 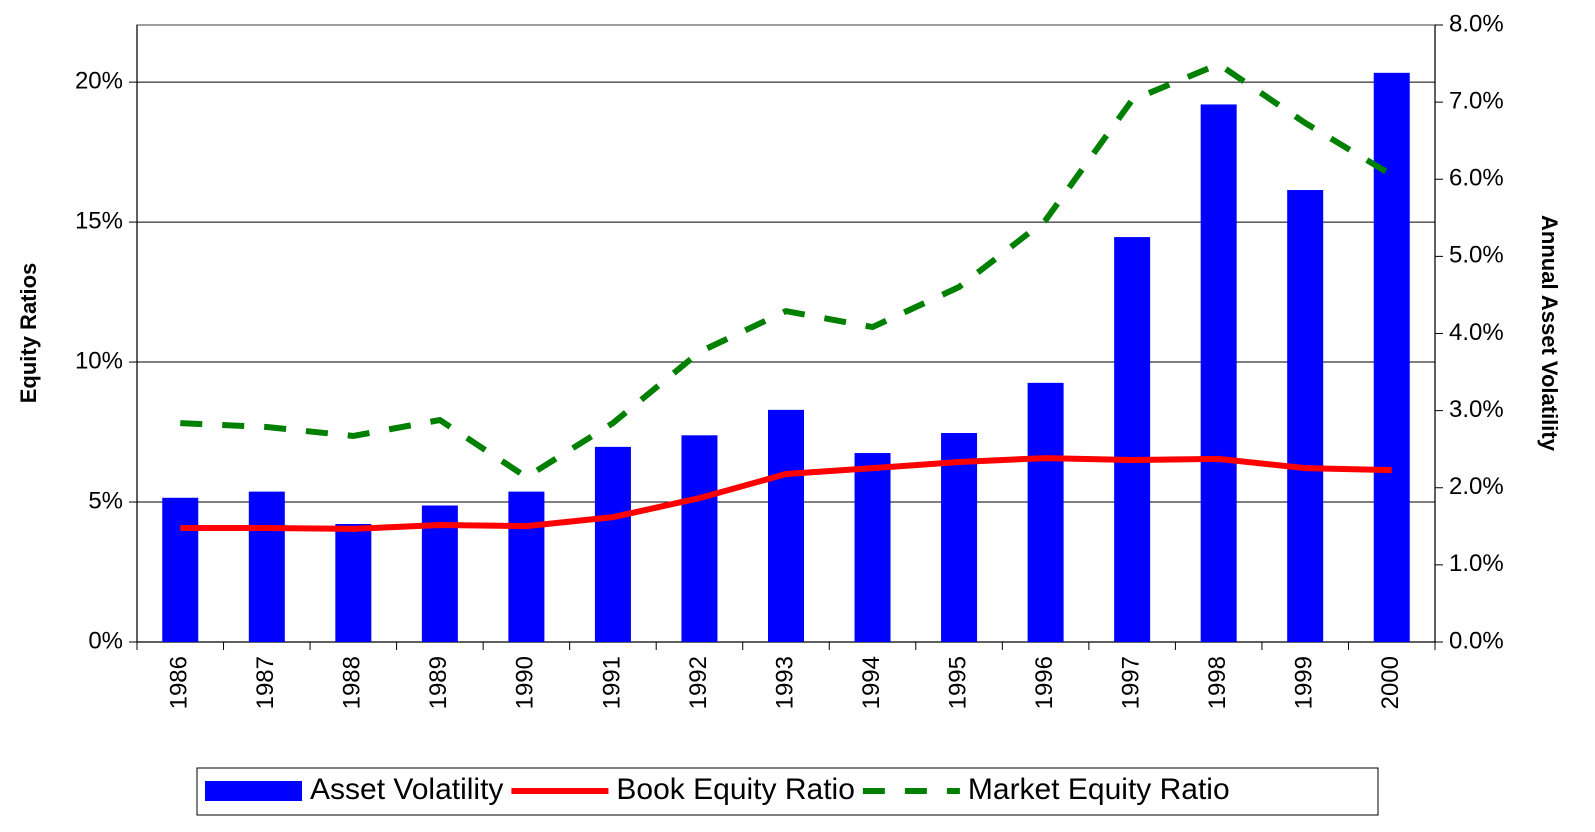 I want to click on x-tick-label: 1994, so click(x=871, y=682).